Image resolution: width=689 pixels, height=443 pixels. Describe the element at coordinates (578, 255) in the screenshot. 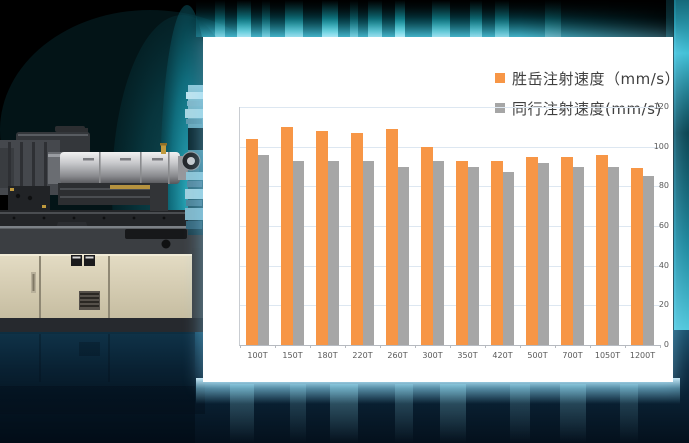

I see `bar-700T-s1` at that location.